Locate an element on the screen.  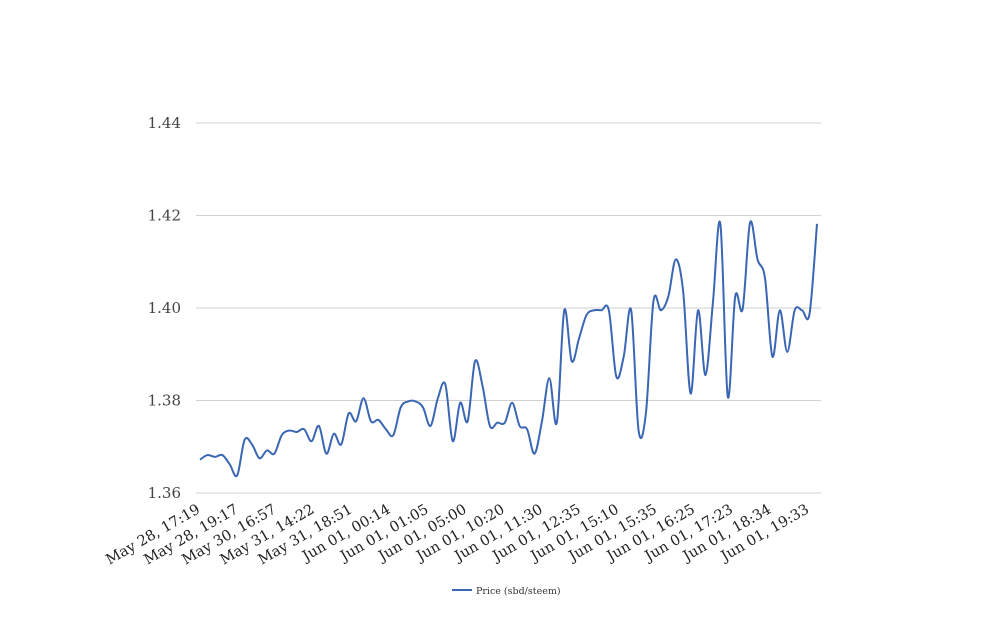
legend: Price (sbd/steem) is located at coordinates (506, 591).